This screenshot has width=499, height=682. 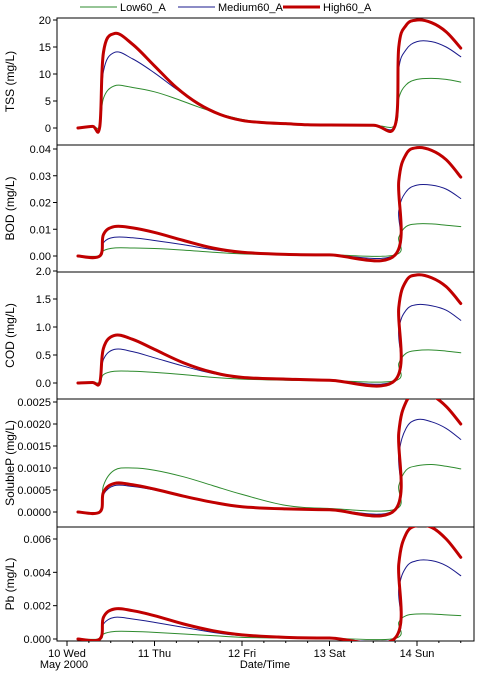 I want to click on legend-label-low: Low60_A, so click(x=143, y=8).